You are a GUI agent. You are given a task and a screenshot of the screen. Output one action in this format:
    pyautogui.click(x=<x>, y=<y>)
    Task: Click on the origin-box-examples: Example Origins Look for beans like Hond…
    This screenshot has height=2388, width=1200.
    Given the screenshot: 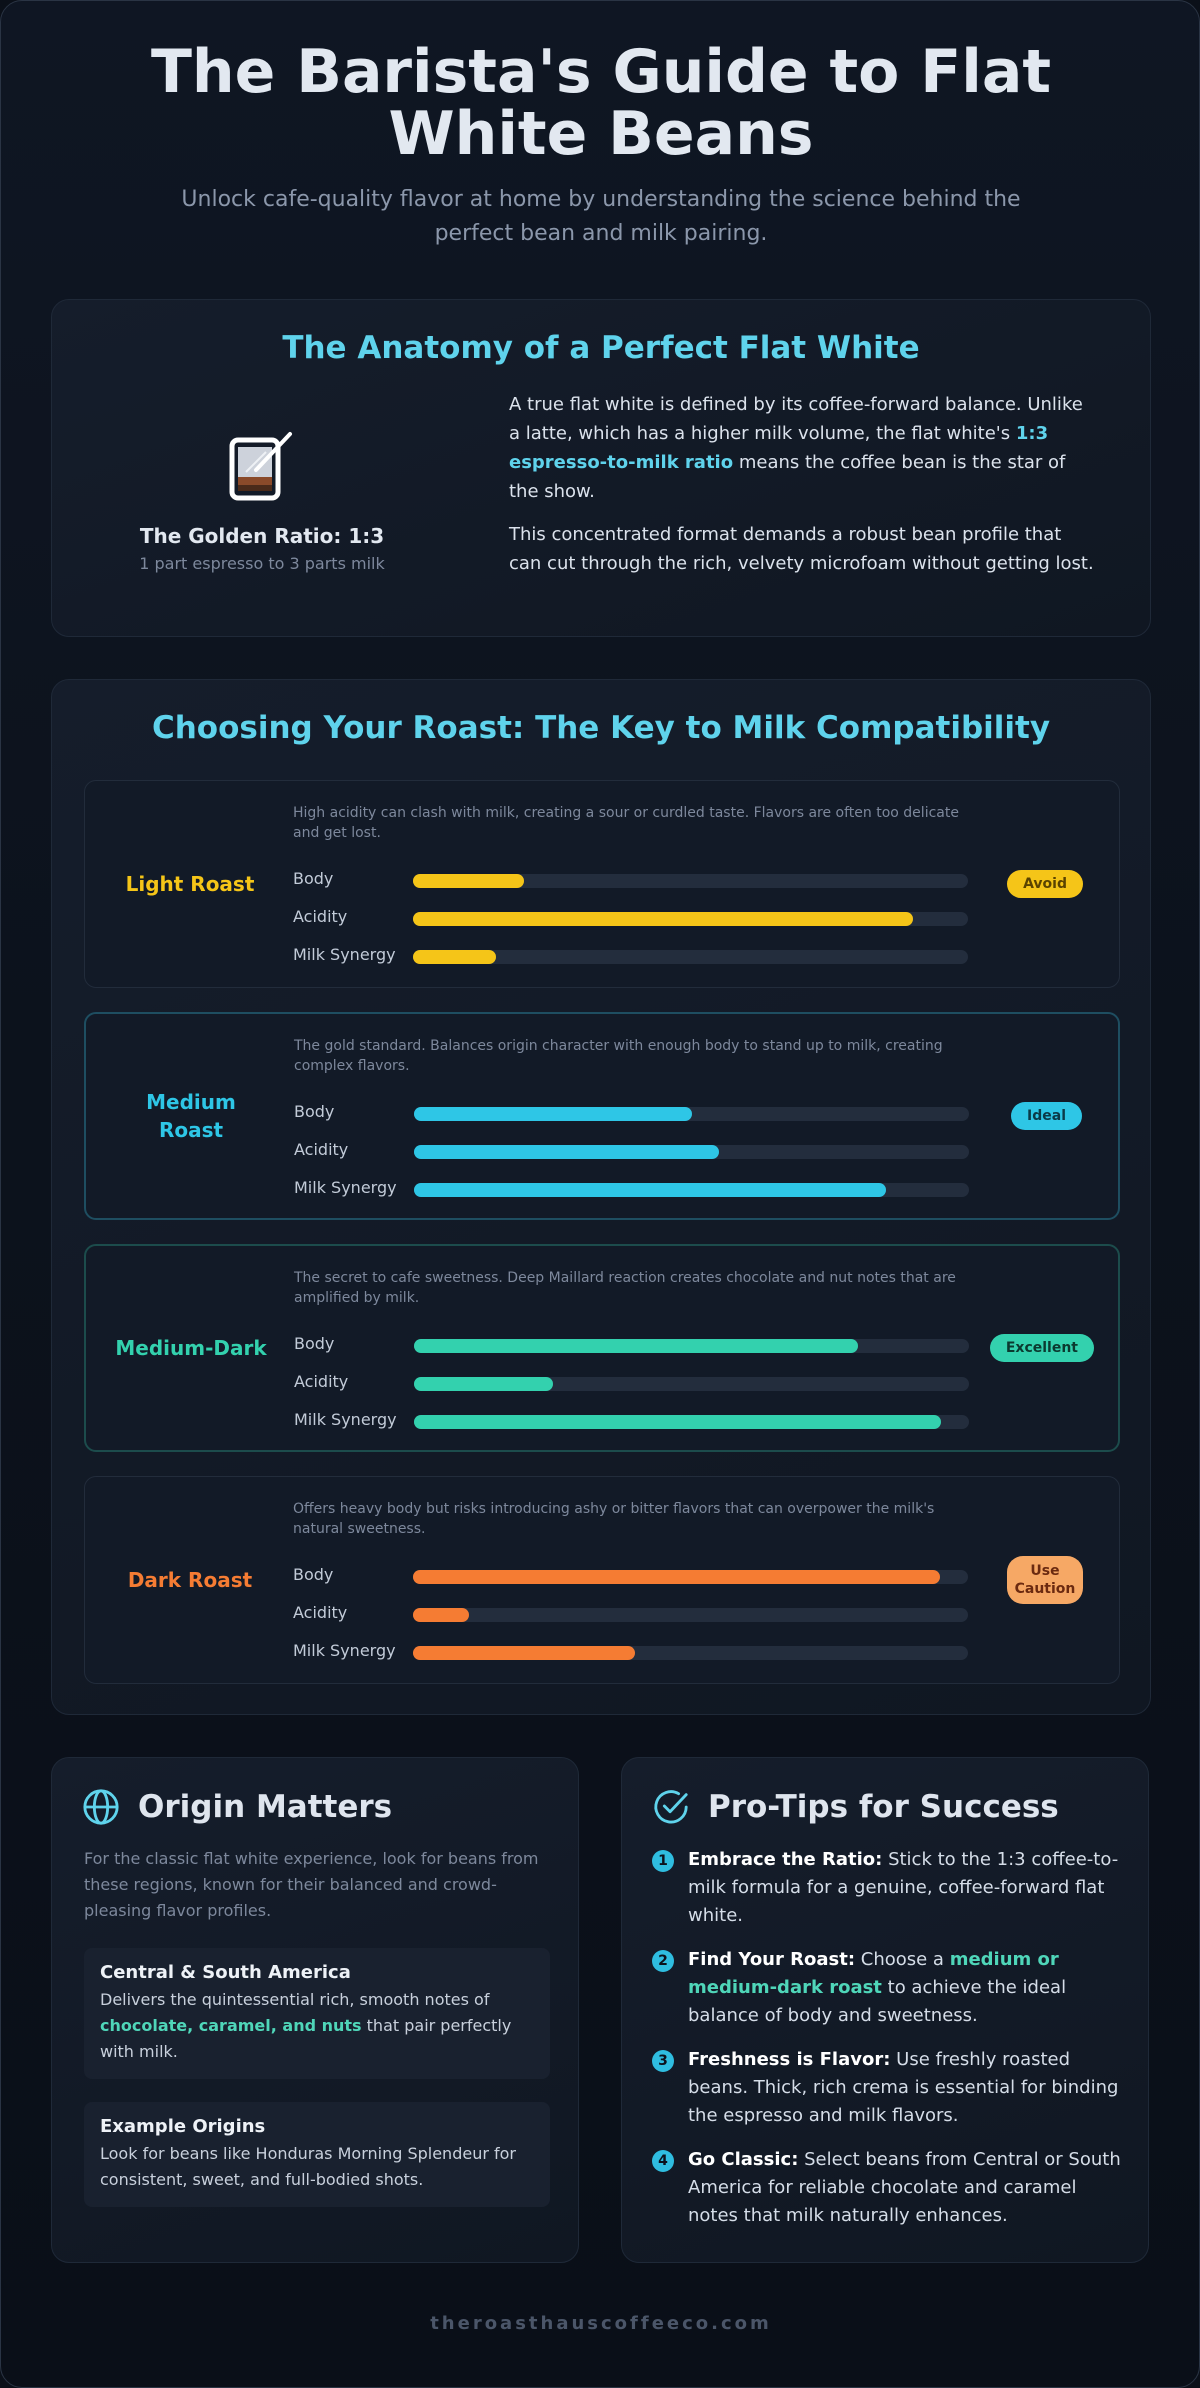 What is the action you would take?
    pyautogui.click(x=317, y=2154)
    